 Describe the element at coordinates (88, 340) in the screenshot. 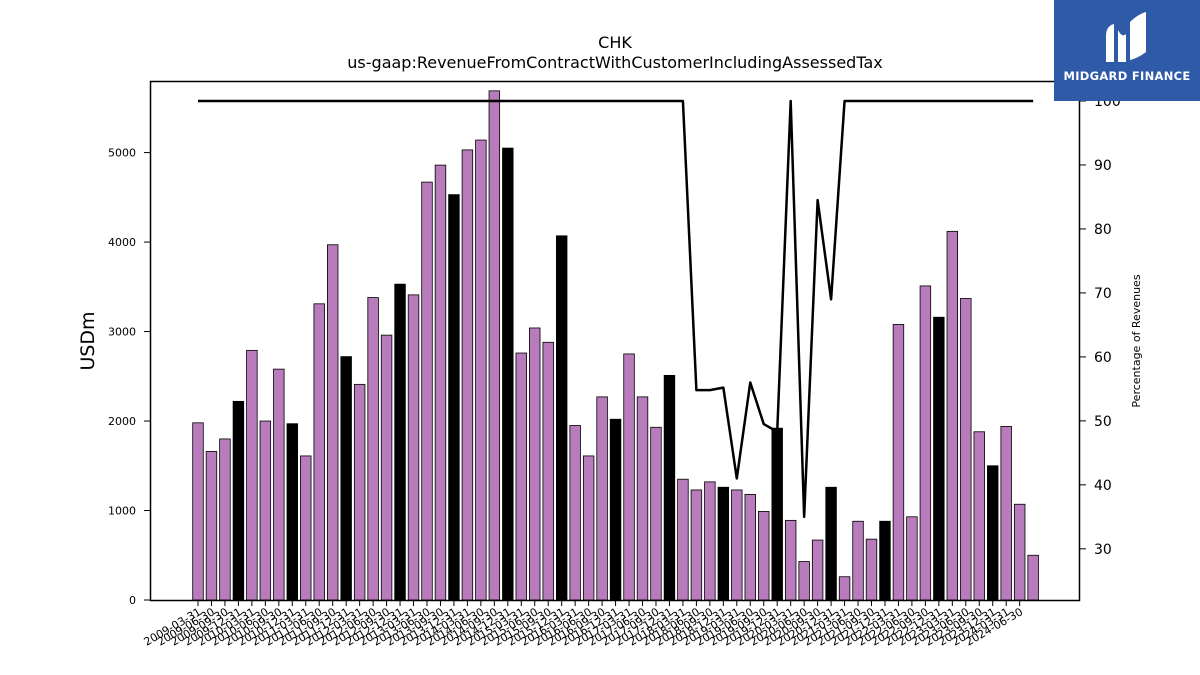

I see `y-axis-label: USDm` at that location.